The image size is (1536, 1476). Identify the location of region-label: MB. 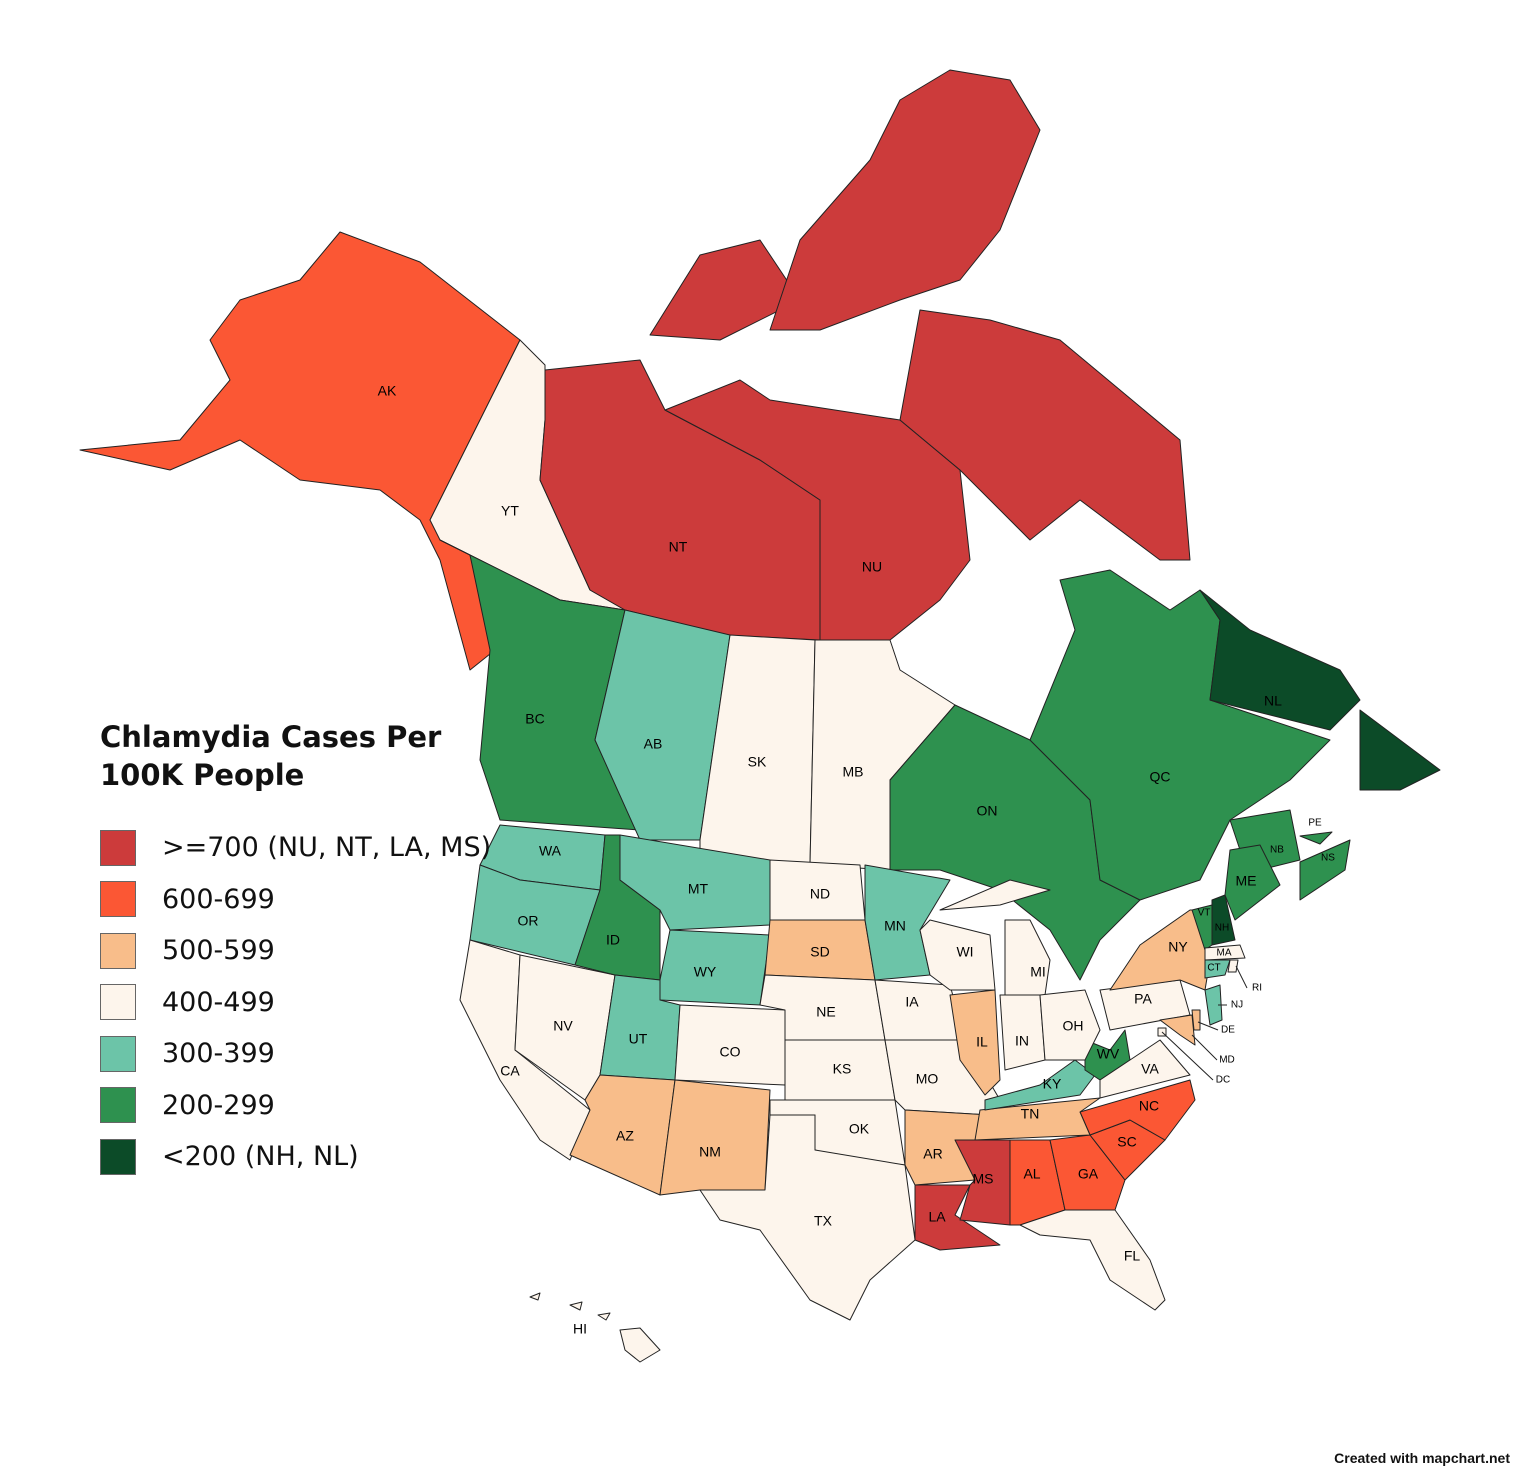
(853, 772).